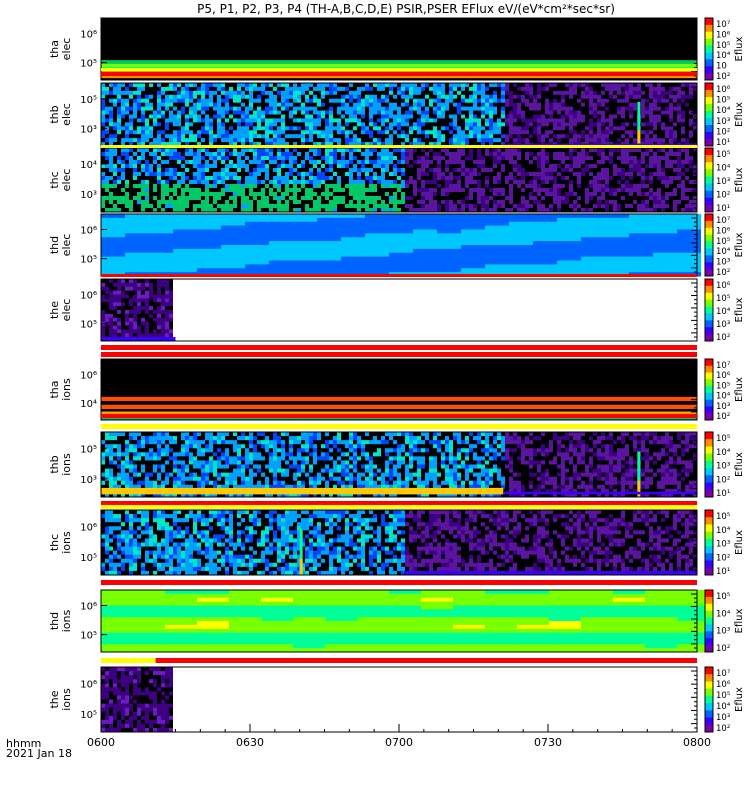 This screenshot has height=800, width=750. Describe the element at coordinates (60, 114) in the screenshot. I see `panel-label: thb elec` at that location.